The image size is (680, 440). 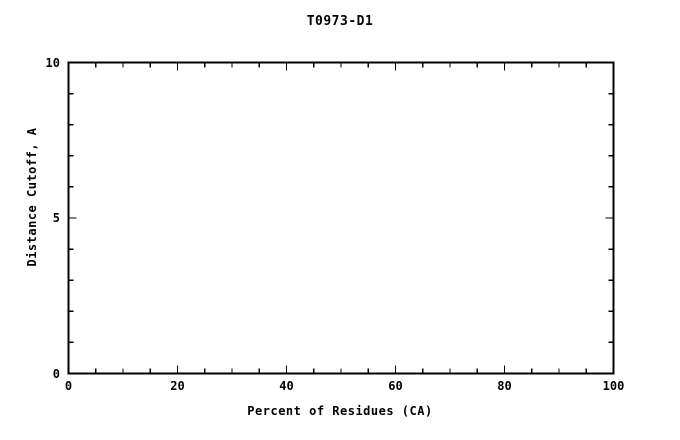 I want to click on x-tick-label: 40, so click(x=286, y=386).